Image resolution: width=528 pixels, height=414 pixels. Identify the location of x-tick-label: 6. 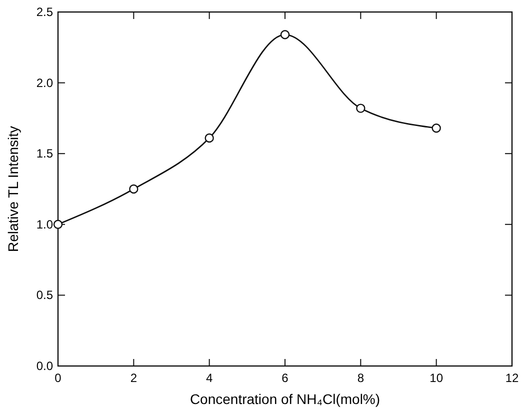
(285, 378).